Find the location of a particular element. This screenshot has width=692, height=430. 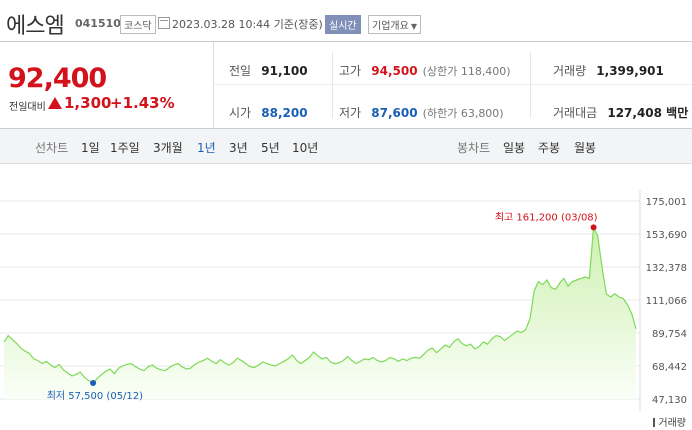

volume-toggle: 거래량 is located at coordinates (669, 421).